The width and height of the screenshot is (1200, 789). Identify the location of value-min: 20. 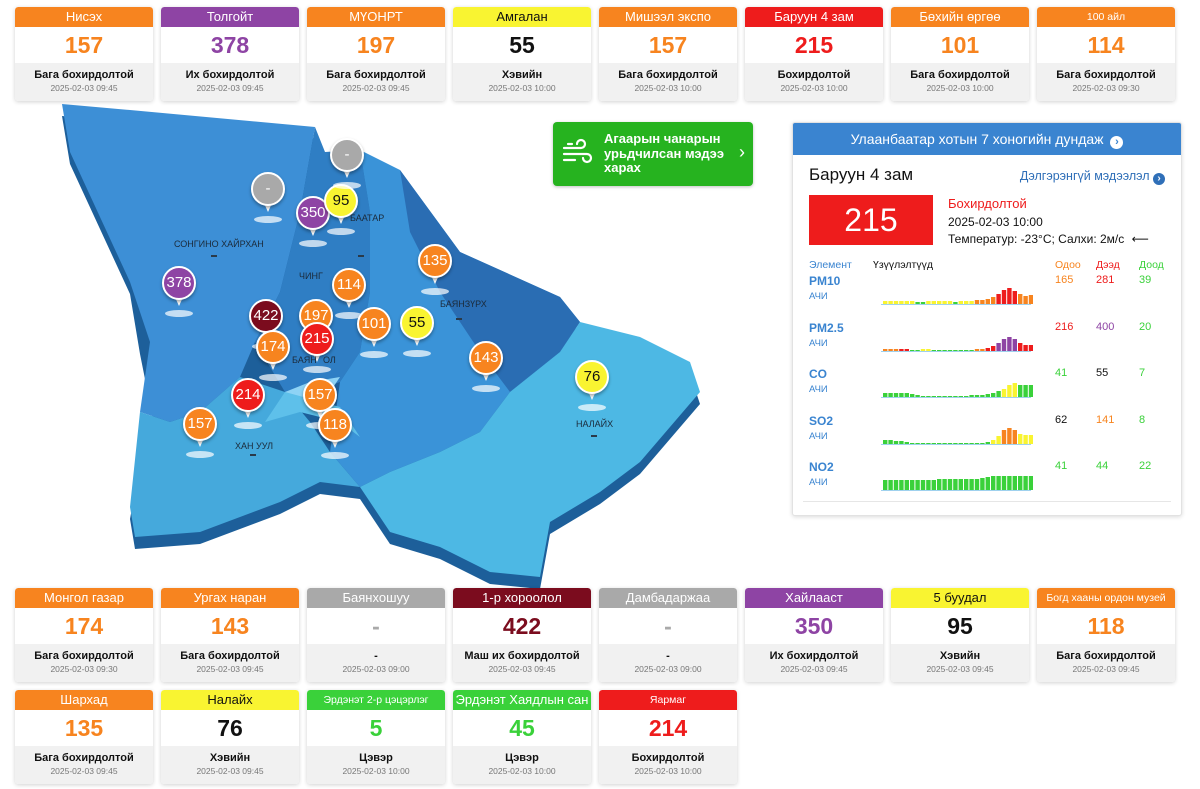
(1145, 326).